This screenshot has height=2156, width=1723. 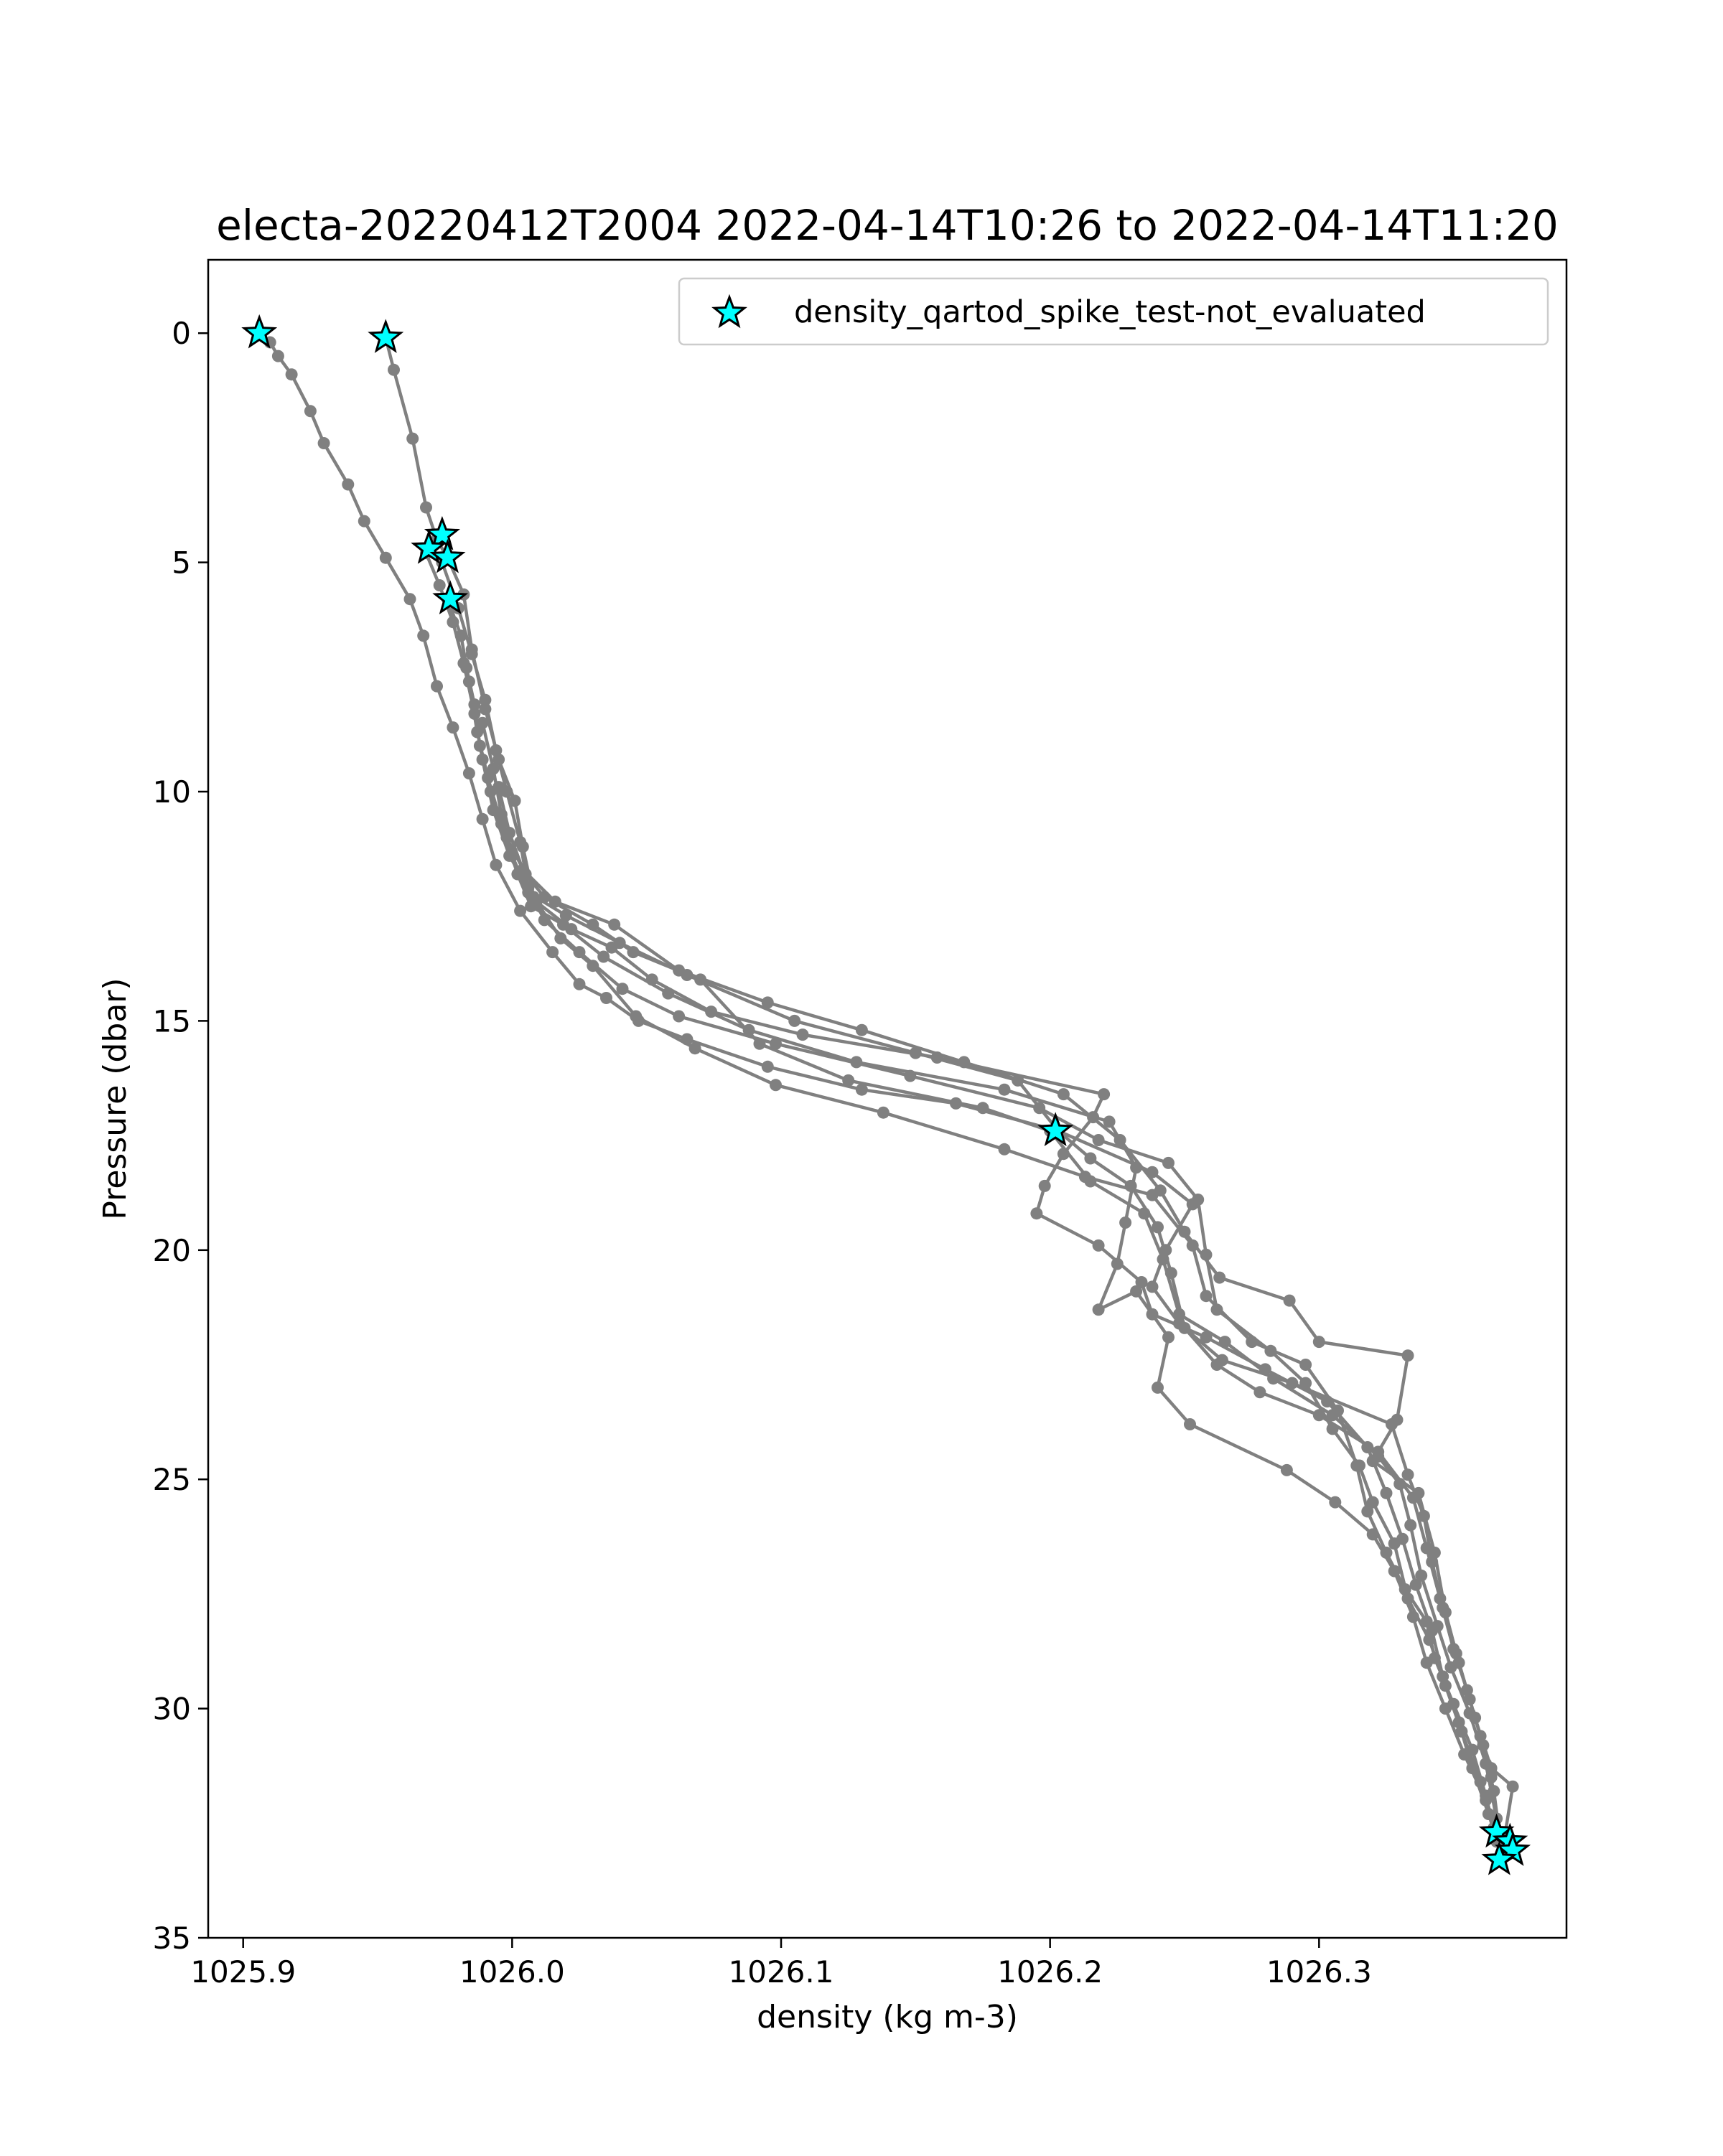 What do you see at coordinates (181, 333) in the screenshot?
I see `y-tick-label: 0` at bounding box center [181, 333].